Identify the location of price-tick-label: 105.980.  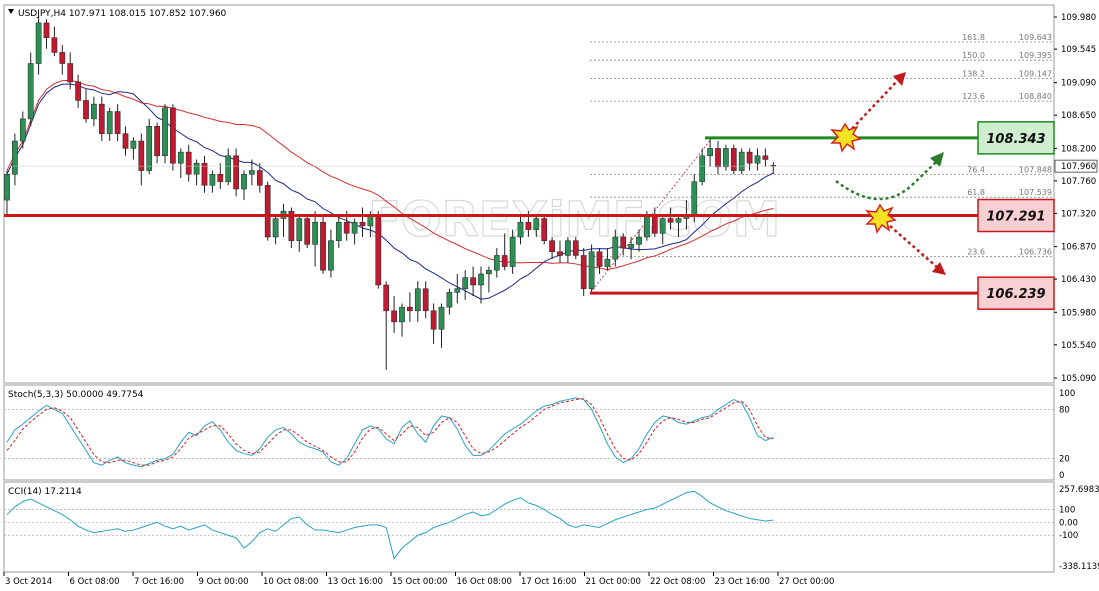
(1078, 313).